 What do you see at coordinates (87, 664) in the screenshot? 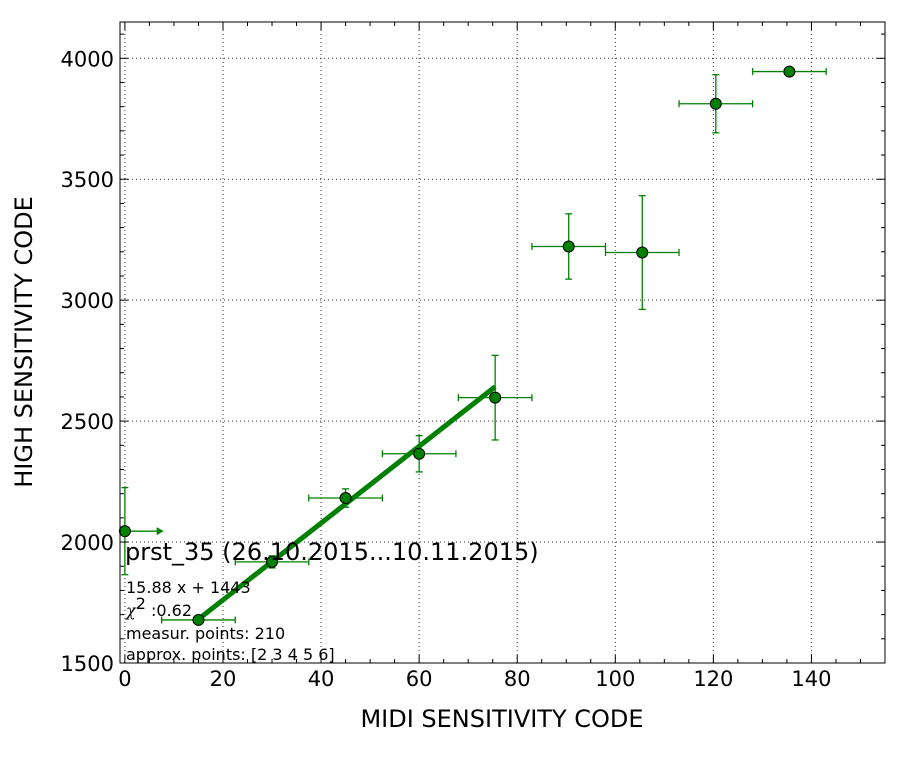
I see `y-tick-label: 1500` at bounding box center [87, 664].